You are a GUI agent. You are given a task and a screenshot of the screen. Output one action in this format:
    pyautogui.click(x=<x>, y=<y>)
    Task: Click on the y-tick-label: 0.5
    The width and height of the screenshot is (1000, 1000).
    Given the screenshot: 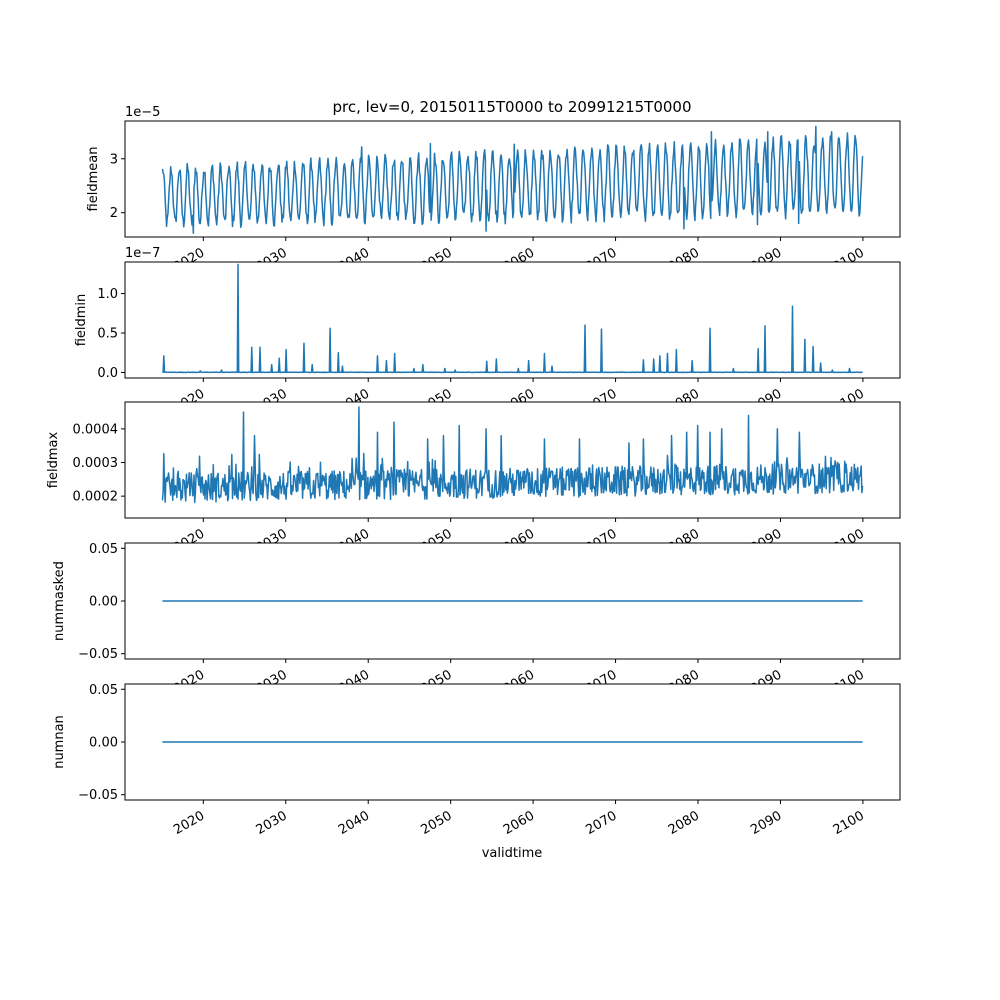 What is the action you would take?
    pyautogui.click(x=107, y=334)
    